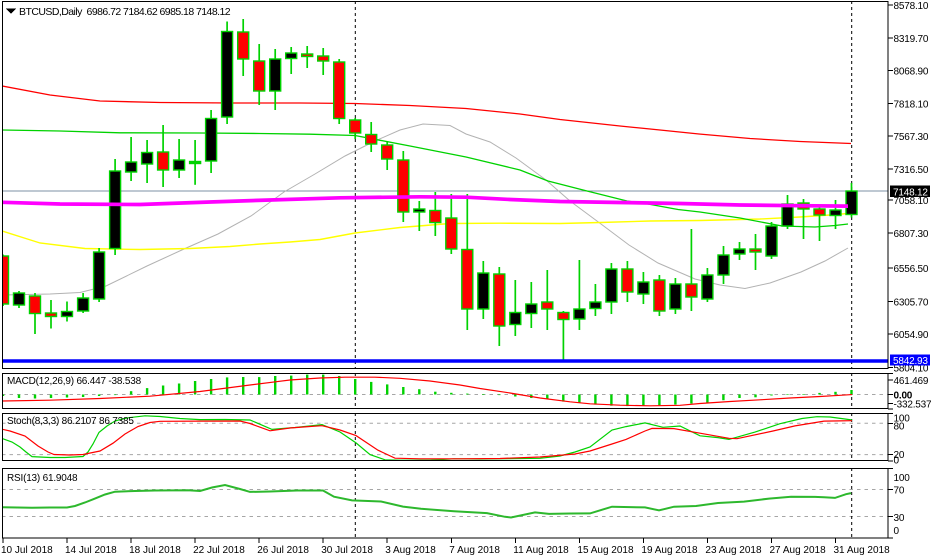 This screenshot has height=559, width=931. I want to click on svg-text: 6556.50, so click(911, 269).